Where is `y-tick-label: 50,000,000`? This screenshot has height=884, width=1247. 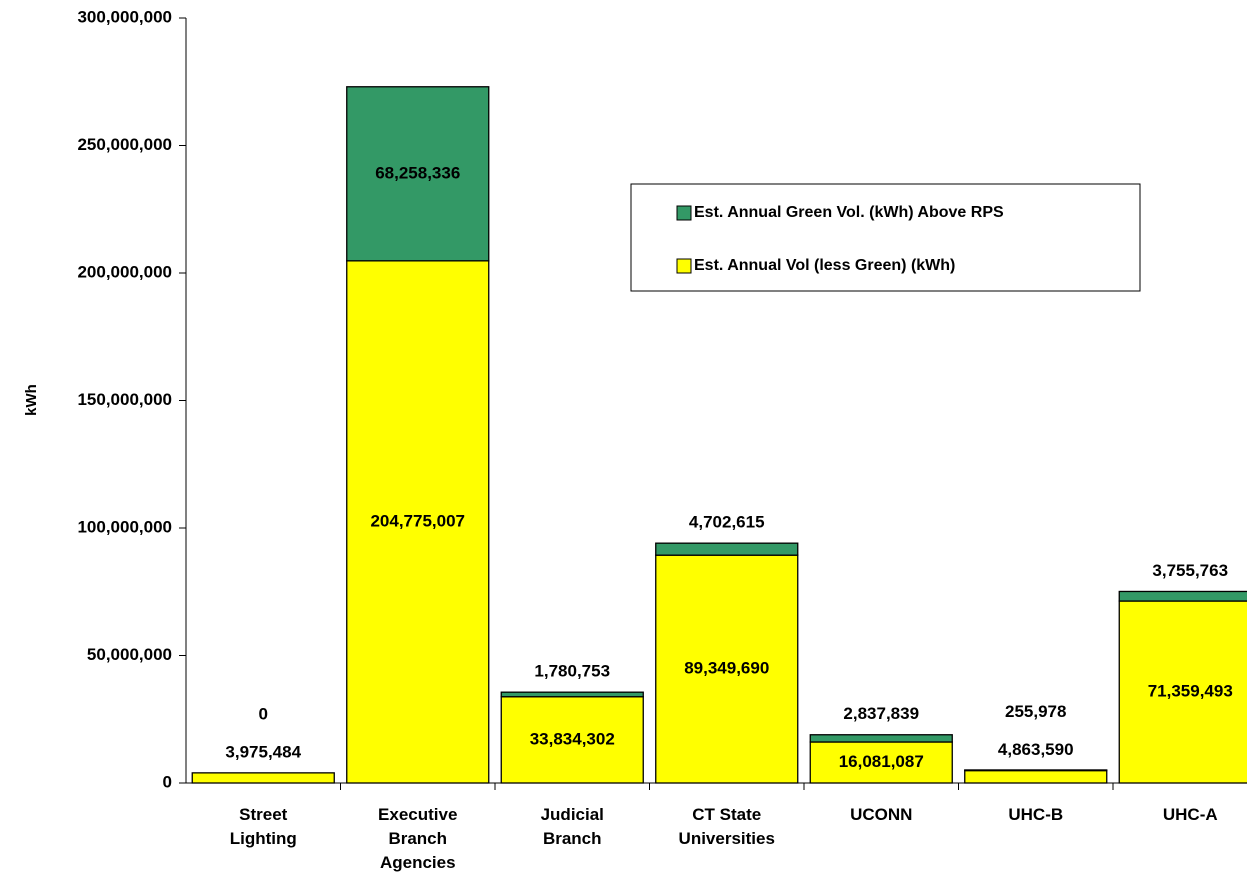 y-tick-label: 50,000,000 is located at coordinates (129, 654).